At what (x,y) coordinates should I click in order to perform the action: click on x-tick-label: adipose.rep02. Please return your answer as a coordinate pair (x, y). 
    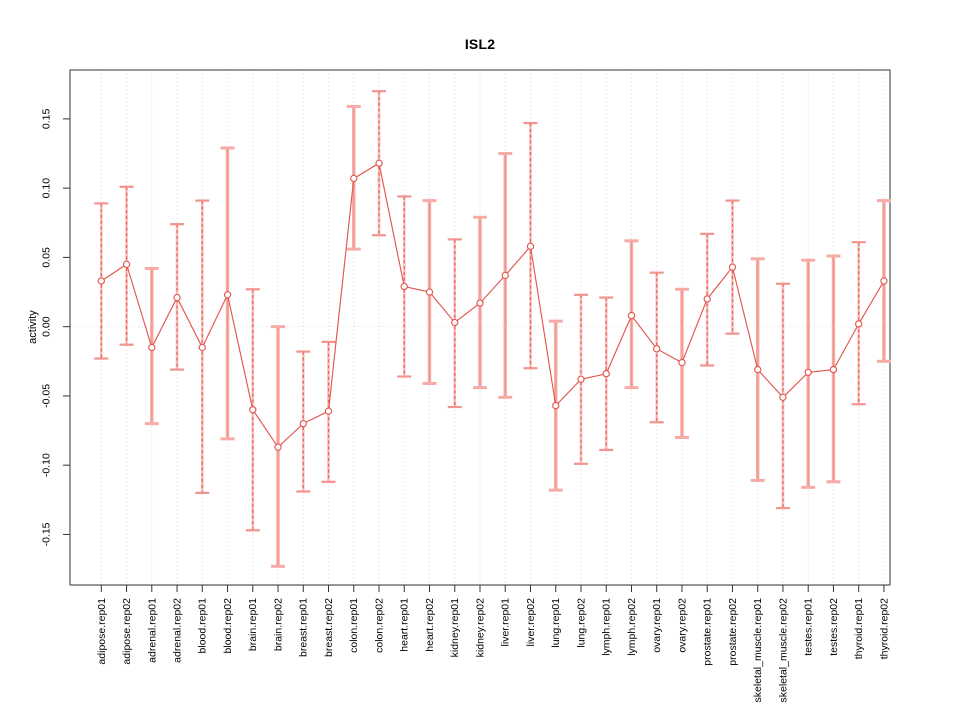
    Looking at the image, I should click on (127, 631).